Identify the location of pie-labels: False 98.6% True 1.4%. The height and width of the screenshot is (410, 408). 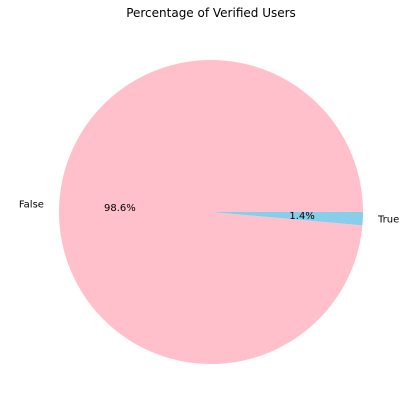
(209, 213).